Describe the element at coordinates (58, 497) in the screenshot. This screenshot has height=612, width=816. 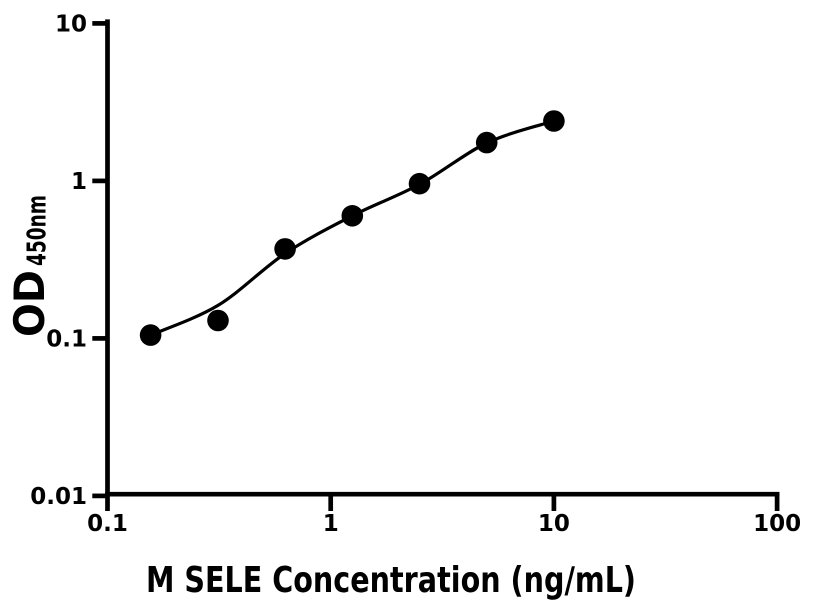
I see `y-tick-label: 0.01` at that location.